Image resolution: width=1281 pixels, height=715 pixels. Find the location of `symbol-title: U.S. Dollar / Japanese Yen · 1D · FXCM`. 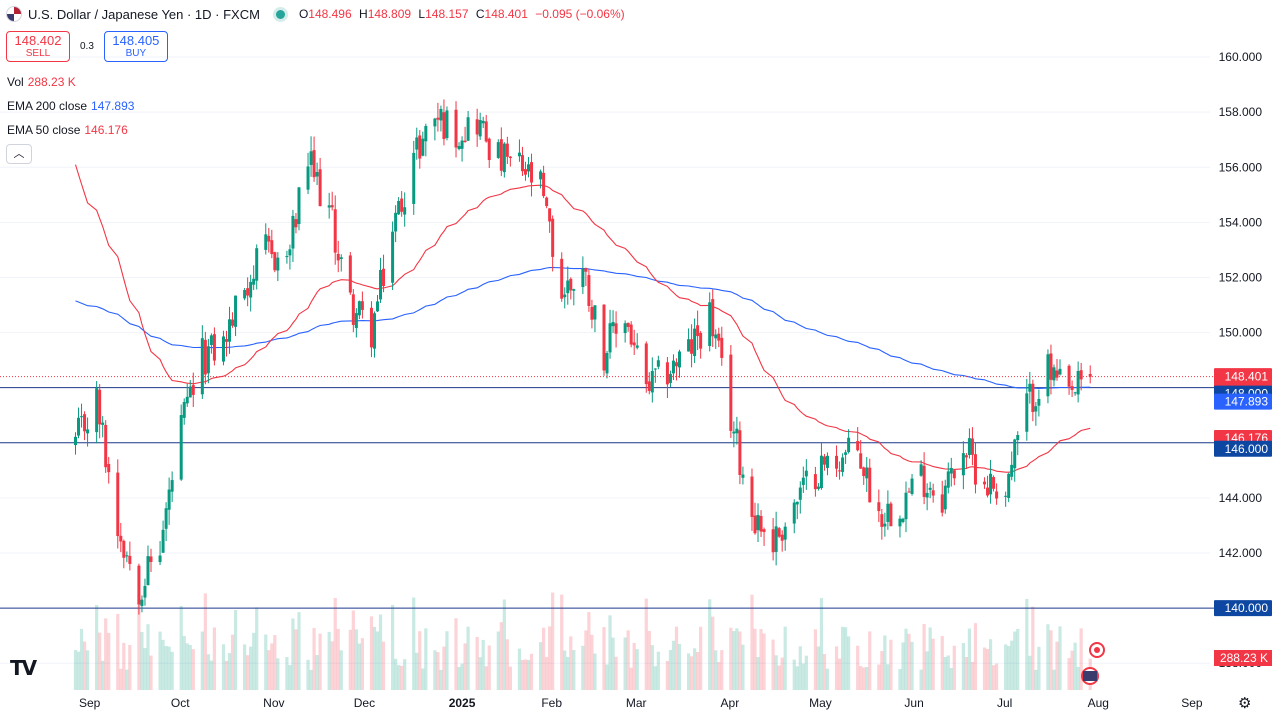

symbol-title: U.S. Dollar / Japanese Yen · 1D · FXCM is located at coordinates (144, 14).